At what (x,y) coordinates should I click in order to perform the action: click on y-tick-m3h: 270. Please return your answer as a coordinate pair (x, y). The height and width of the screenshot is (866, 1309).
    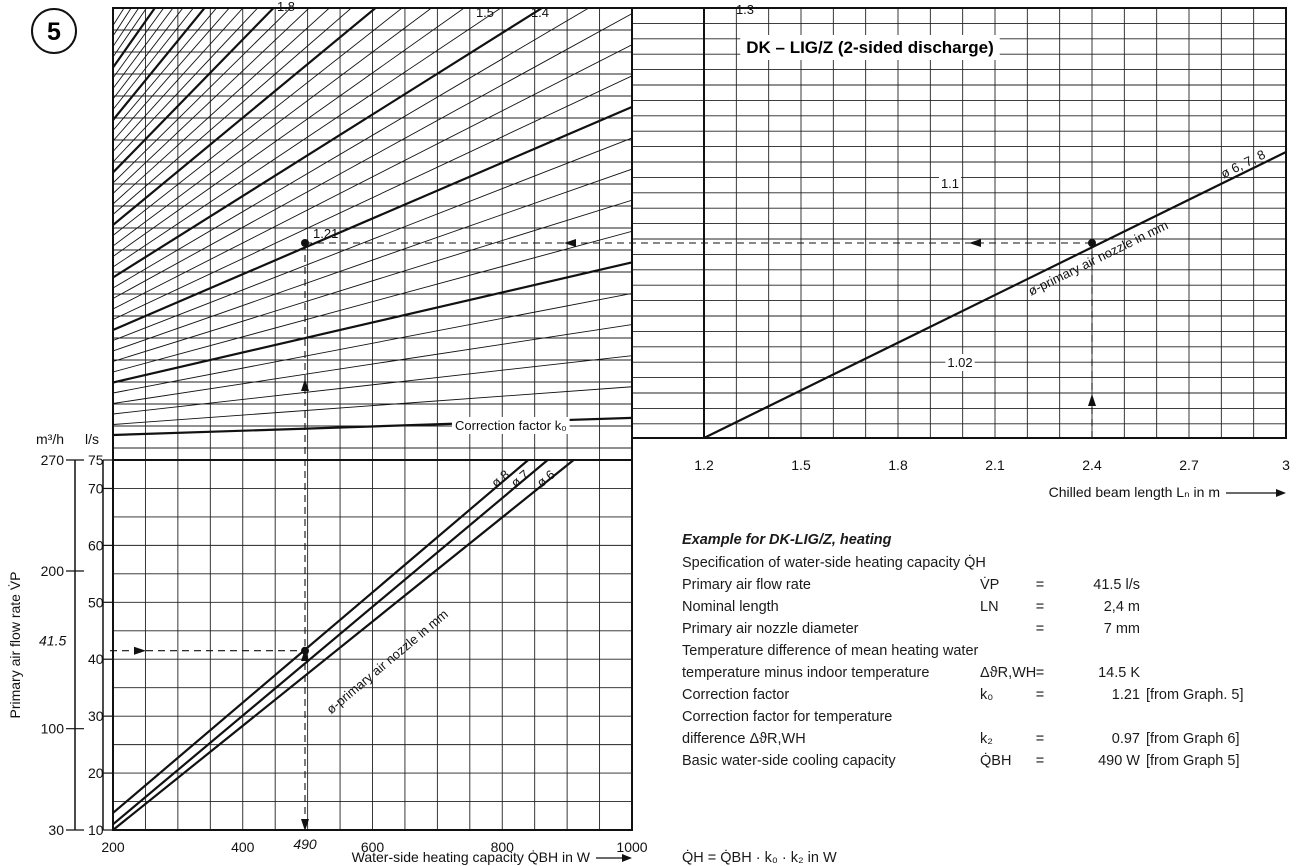
    Looking at the image, I should click on (53, 460).